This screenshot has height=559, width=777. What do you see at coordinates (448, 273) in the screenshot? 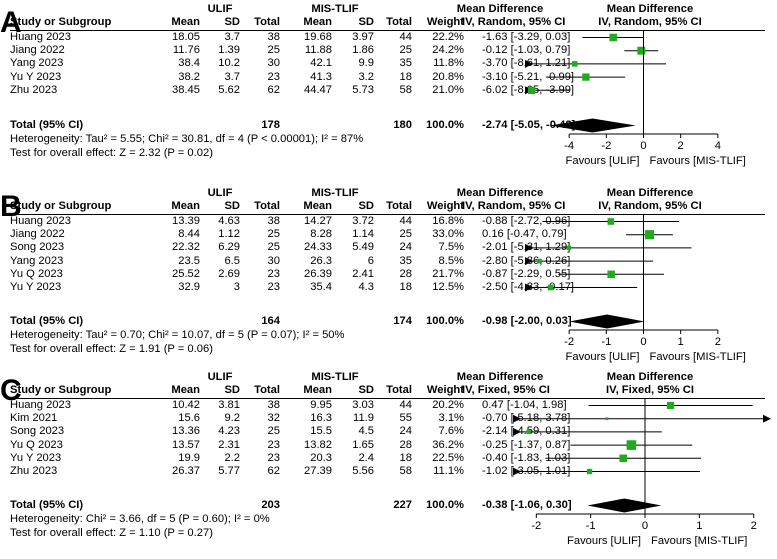
I see `study-weight: 21.7%` at bounding box center [448, 273].